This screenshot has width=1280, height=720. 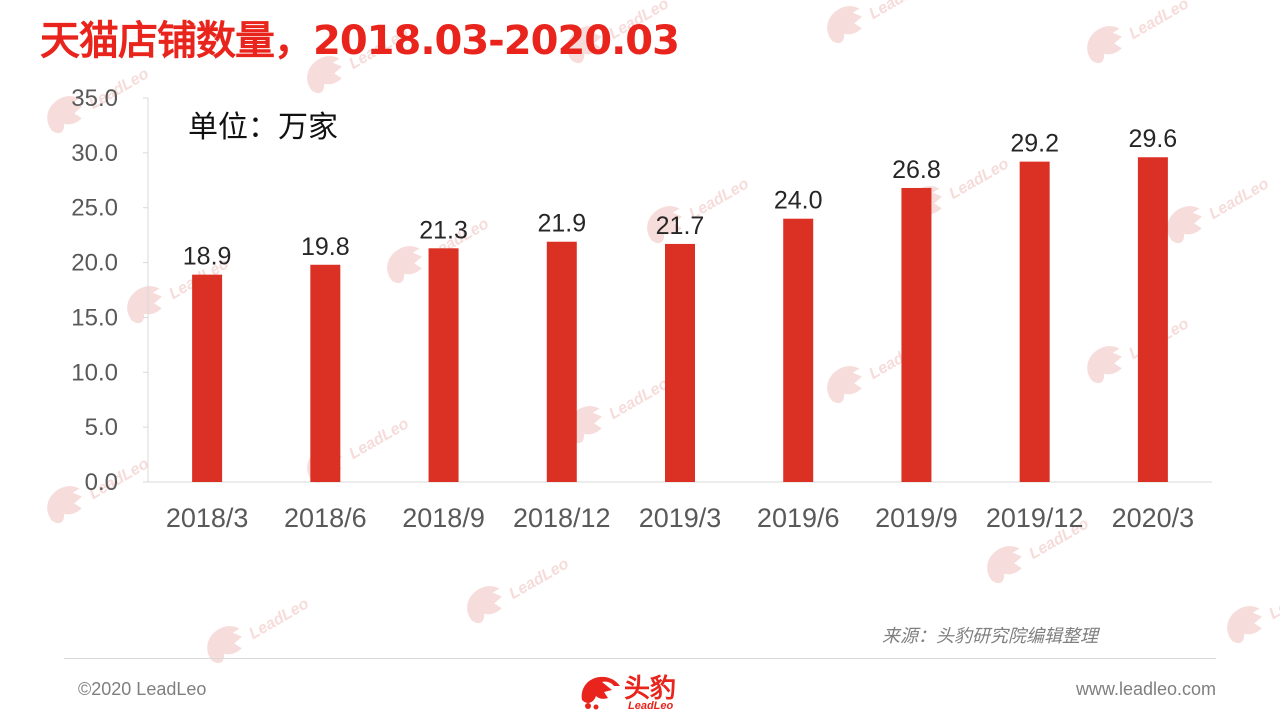 I want to click on data-label: 18.9, so click(x=207, y=257).